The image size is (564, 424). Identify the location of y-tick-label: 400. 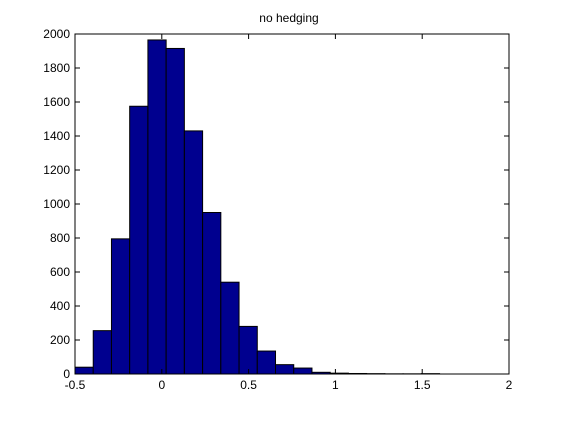
(60, 306).